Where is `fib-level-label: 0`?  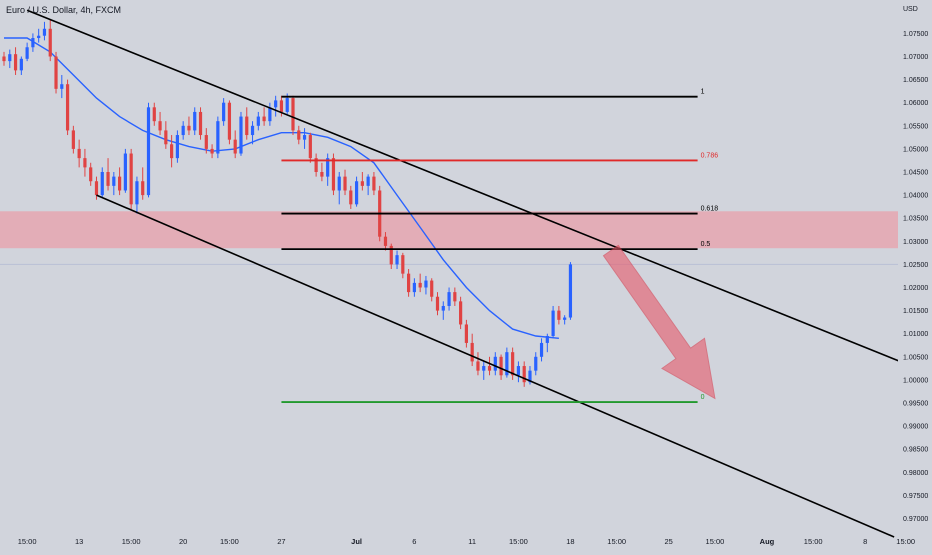
fib-level-label: 0 is located at coordinates (703, 397).